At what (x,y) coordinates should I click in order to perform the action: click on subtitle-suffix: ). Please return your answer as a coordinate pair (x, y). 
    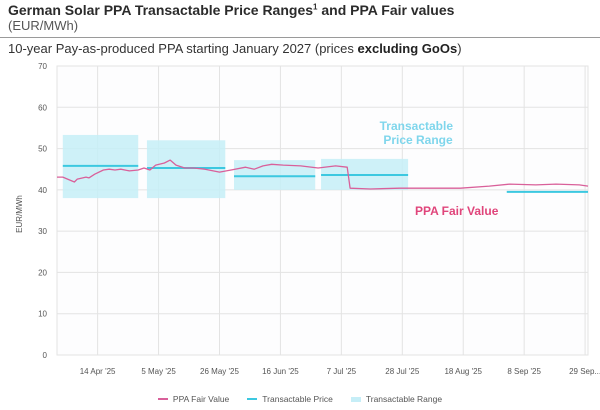
    Looking at the image, I should click on (459, 48).